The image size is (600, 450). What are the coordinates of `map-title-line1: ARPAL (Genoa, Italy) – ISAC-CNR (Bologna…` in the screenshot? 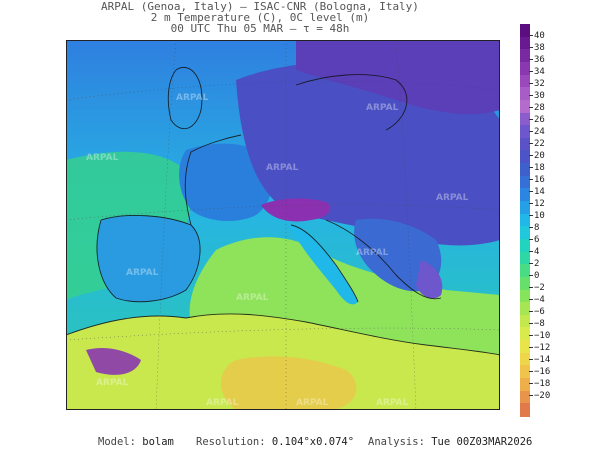 It's located at (260, 6).